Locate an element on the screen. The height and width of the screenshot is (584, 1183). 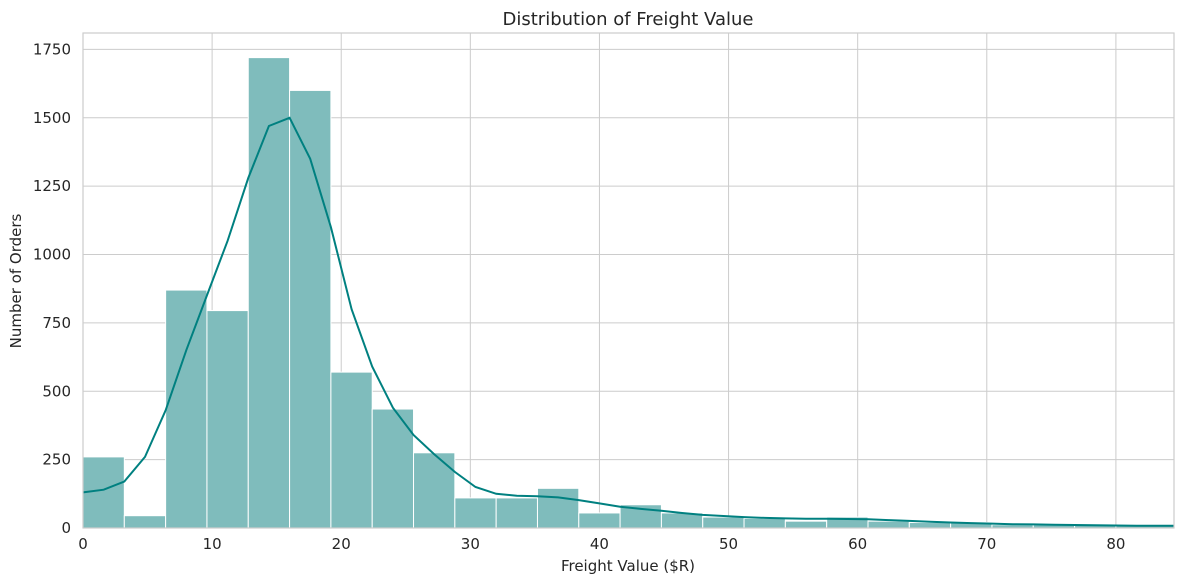
x-tick-label: 50 is located at coordinates (728, 544).